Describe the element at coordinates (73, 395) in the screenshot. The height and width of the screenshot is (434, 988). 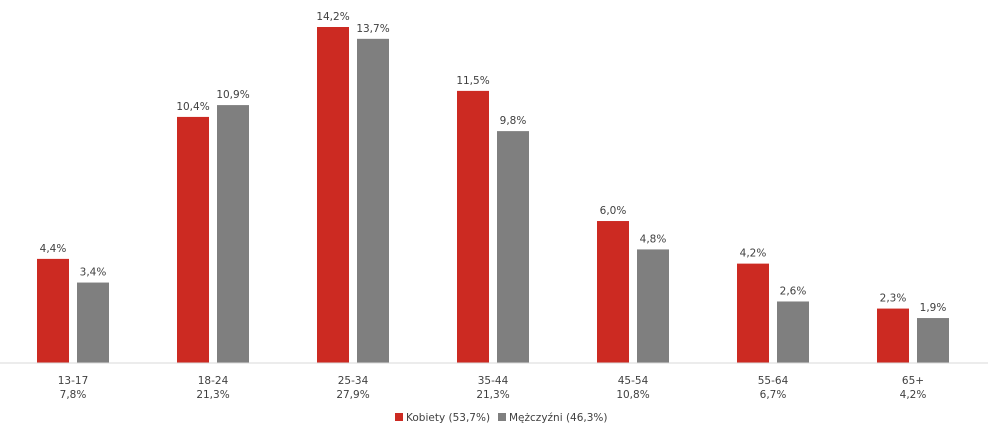
I see `x-tick-total: 7,8%` at that location.